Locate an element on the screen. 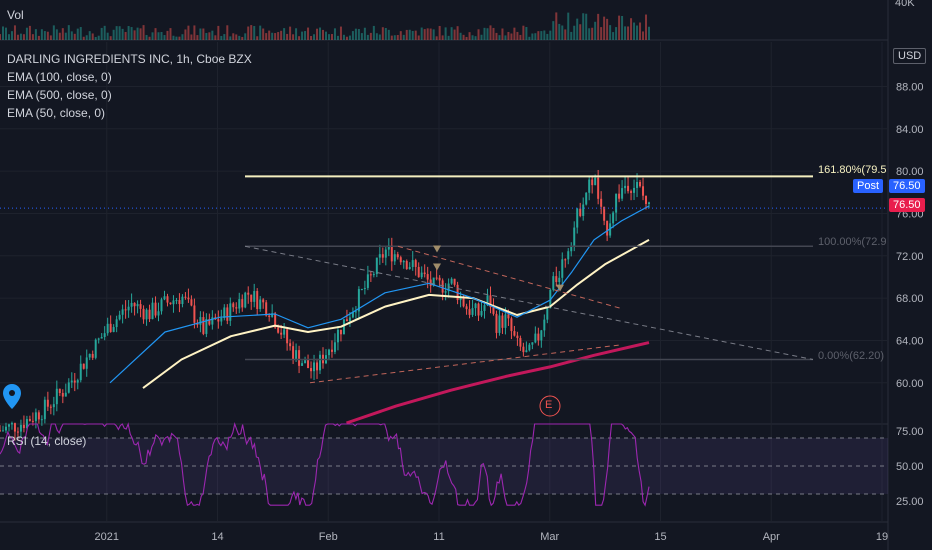 The height and width of the screenshot is (550, 932). rsi-panel is located at coordinates (444, 464).